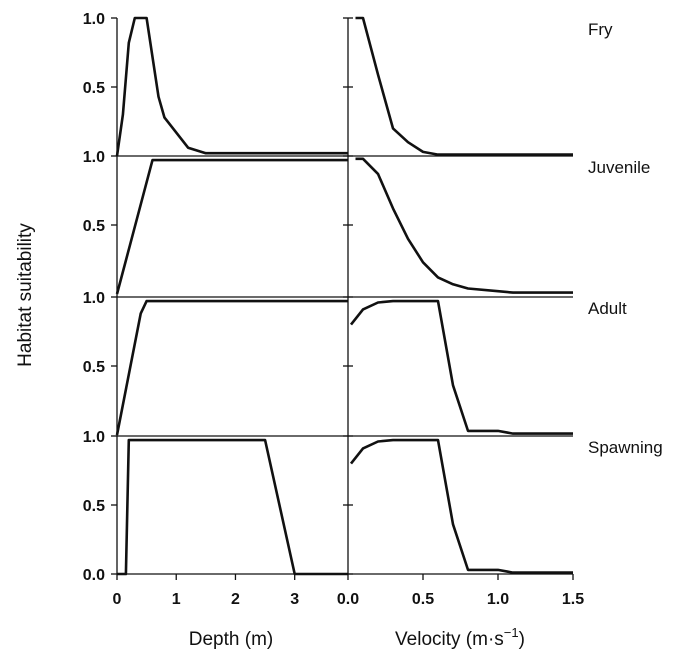 The width and height of the screenshot is (688, 655). I want to click on y-axis-title: Habitat suitability, so click(25, 295).